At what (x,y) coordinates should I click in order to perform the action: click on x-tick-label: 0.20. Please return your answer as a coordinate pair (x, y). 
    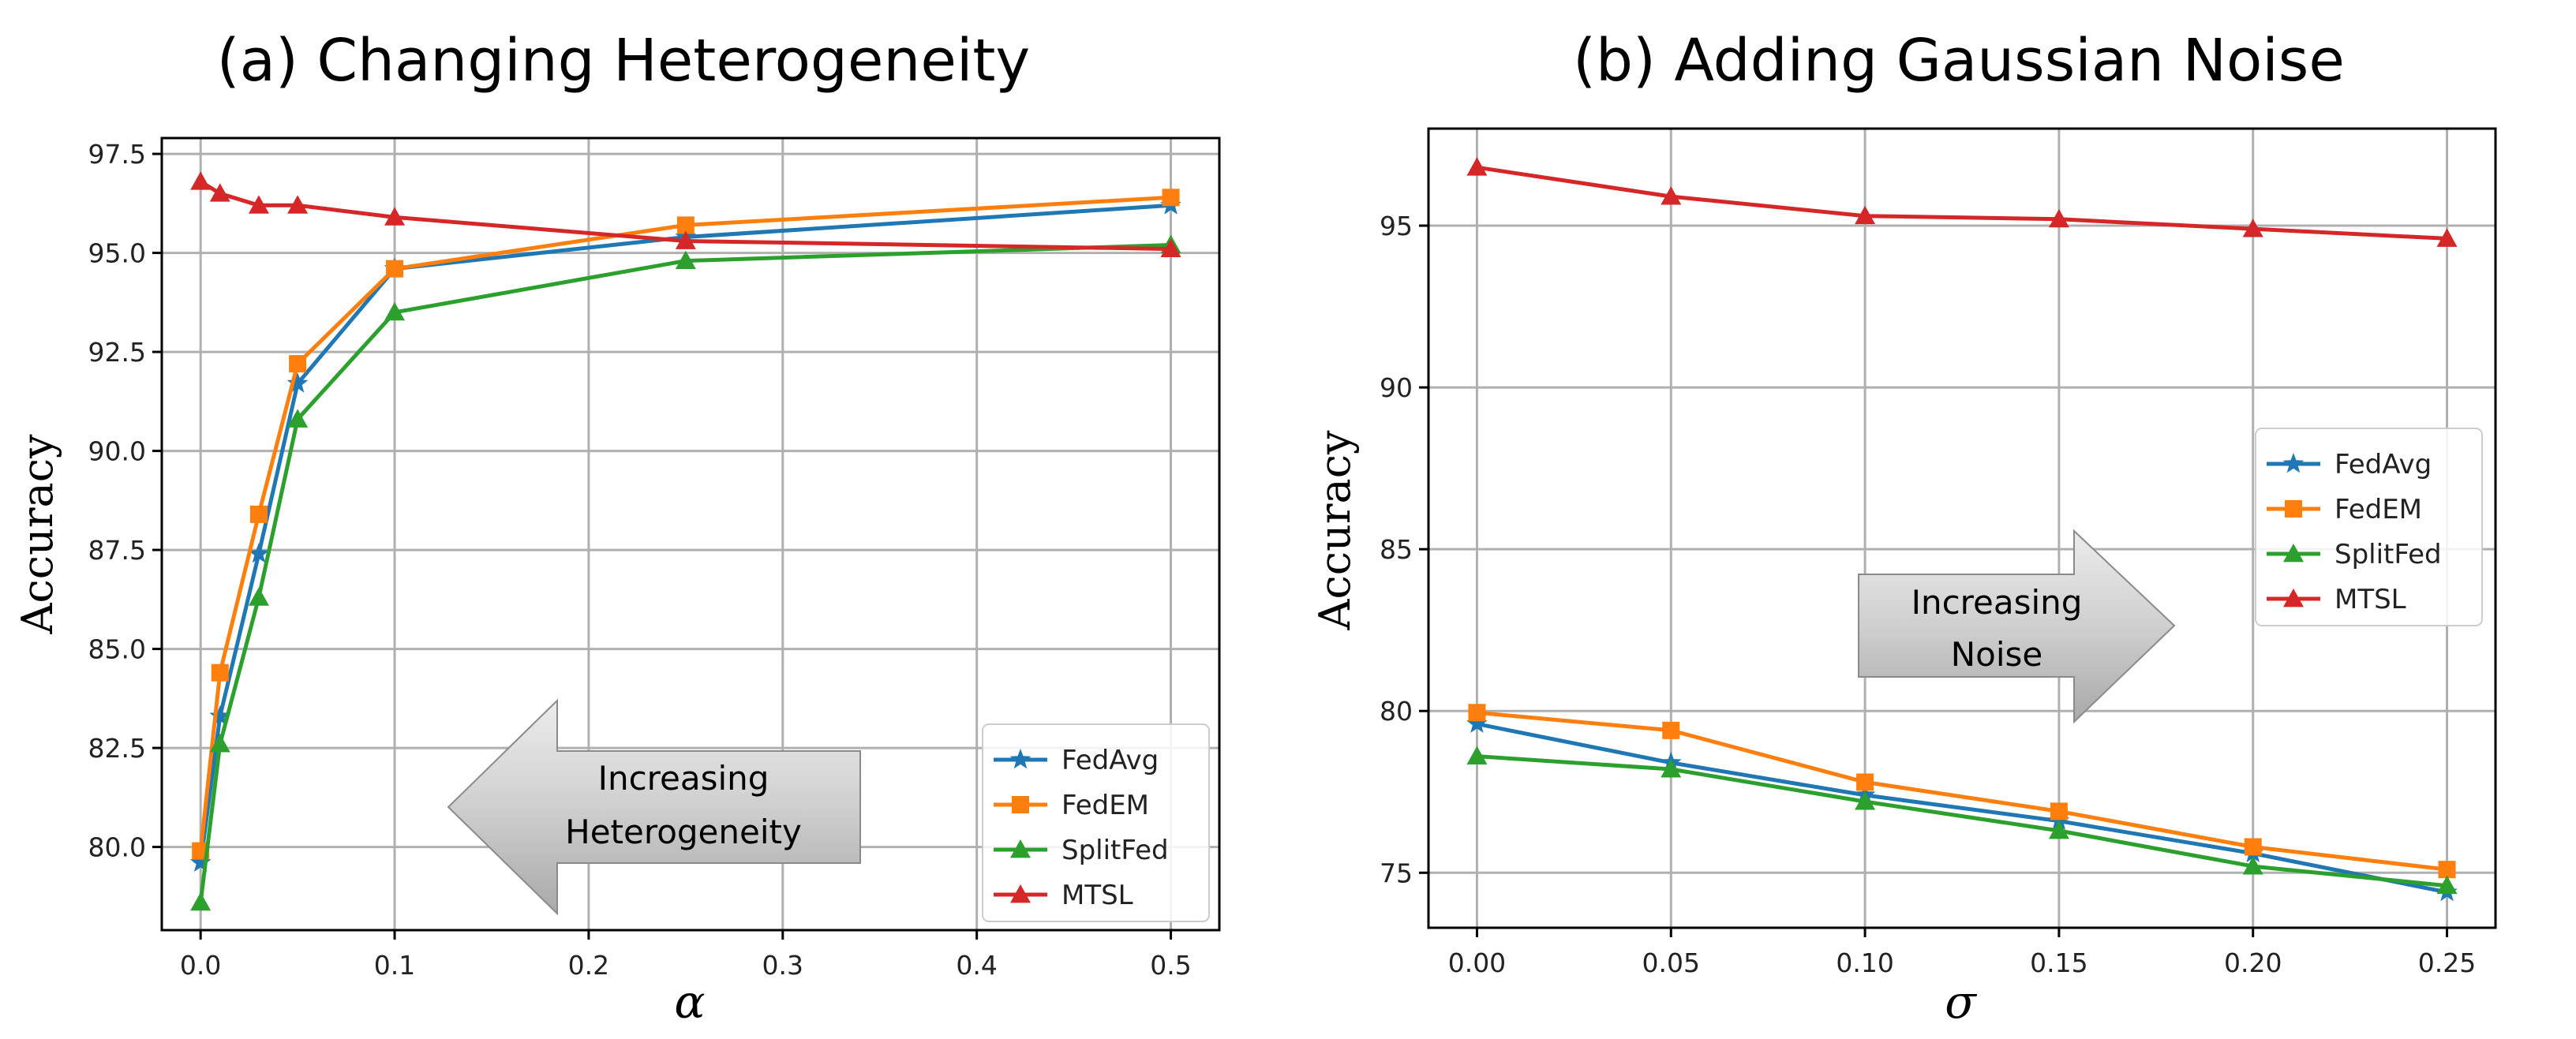
    Looking at the image, I should click on (2253, 962).